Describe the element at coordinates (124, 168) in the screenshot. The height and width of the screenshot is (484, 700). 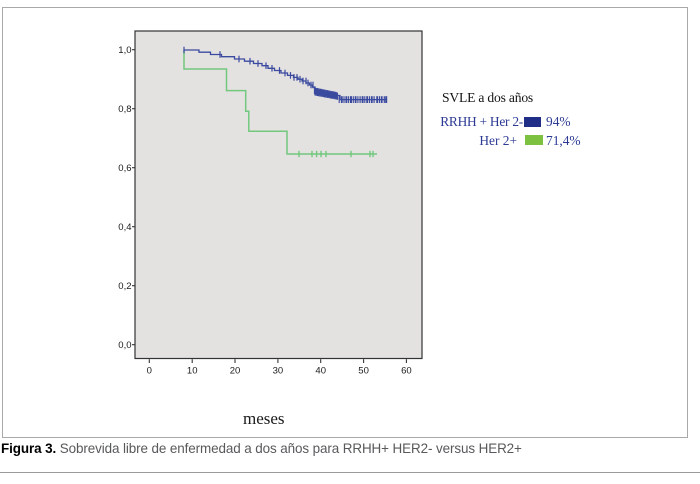
I see `svg-text: 0,6` at that location.